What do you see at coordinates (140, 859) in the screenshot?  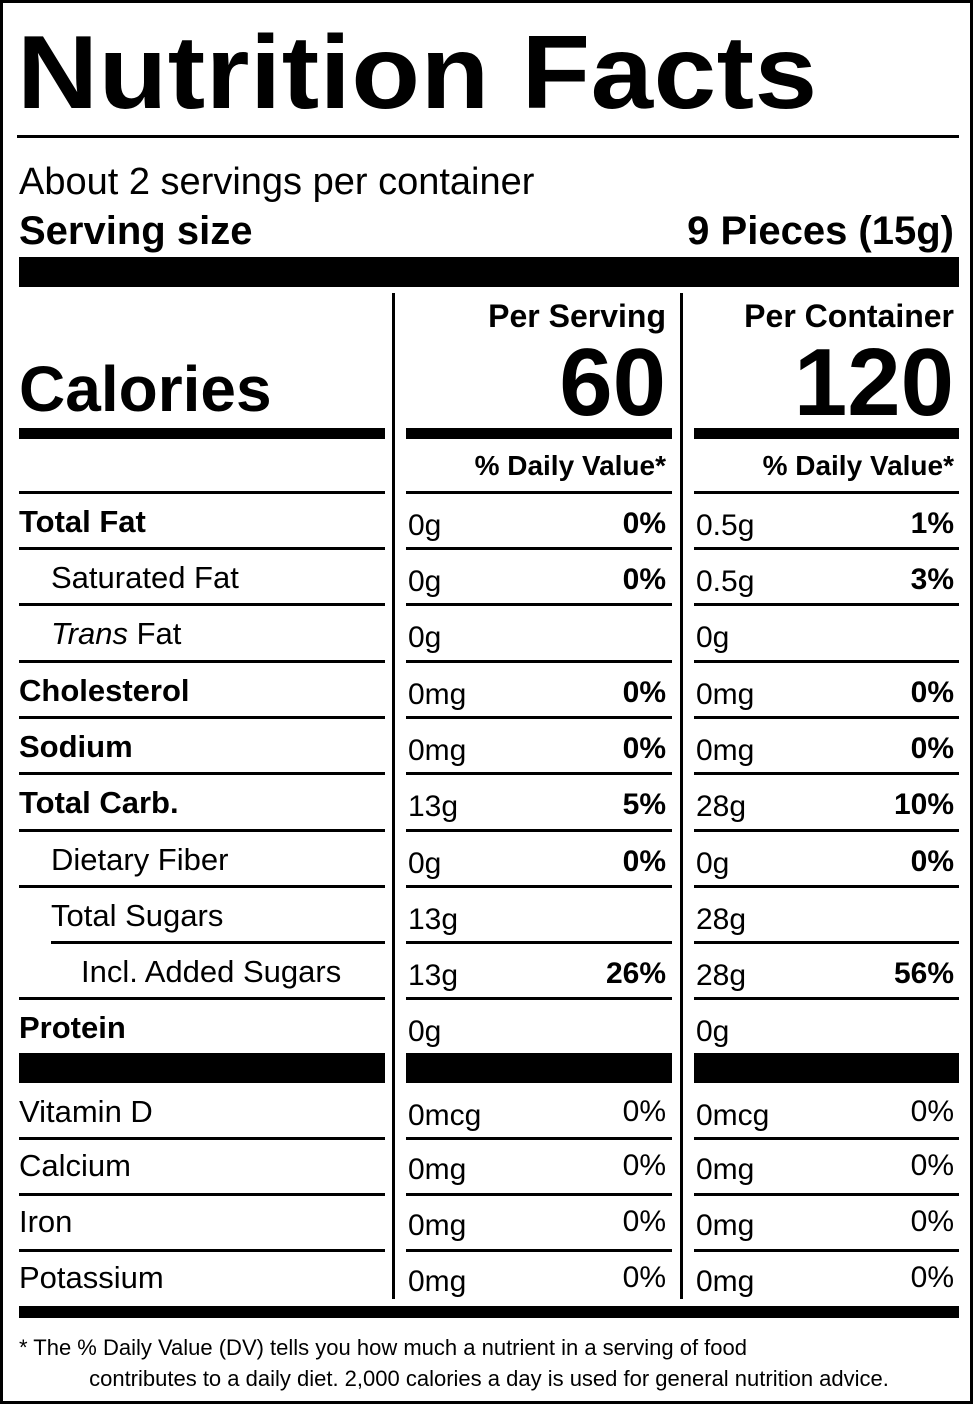 I see `nutrient-label: Dietary Fiber` at bounding box center [140, 859].